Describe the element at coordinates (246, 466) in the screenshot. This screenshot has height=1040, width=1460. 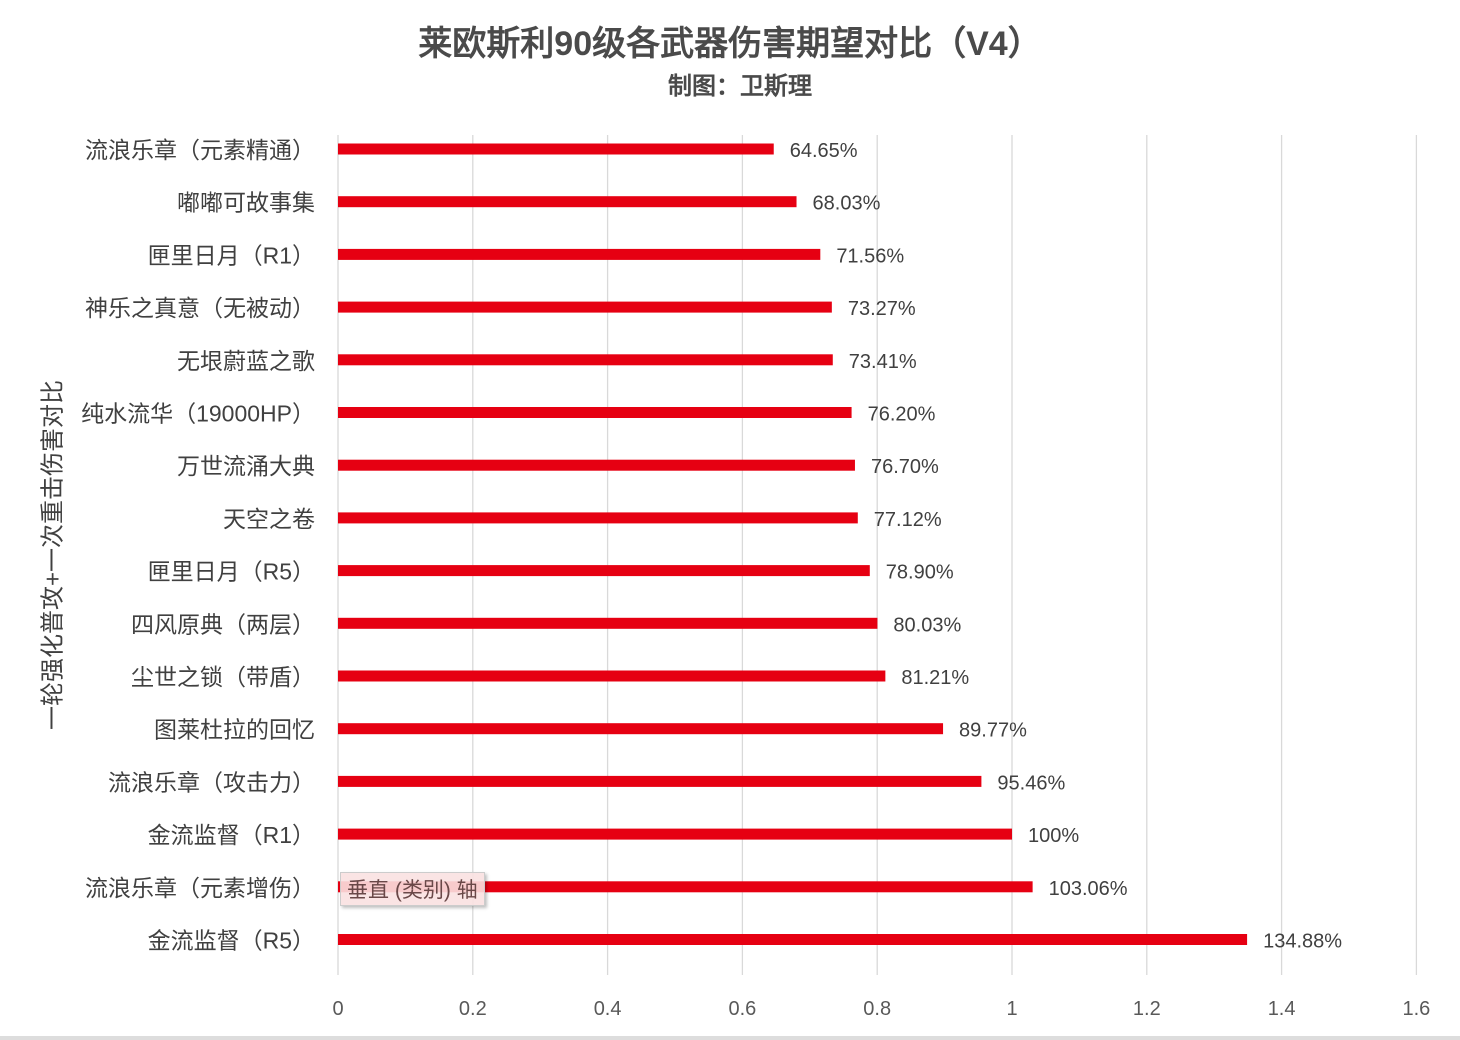
I see `category-label: 万世流涌大典` at that location.